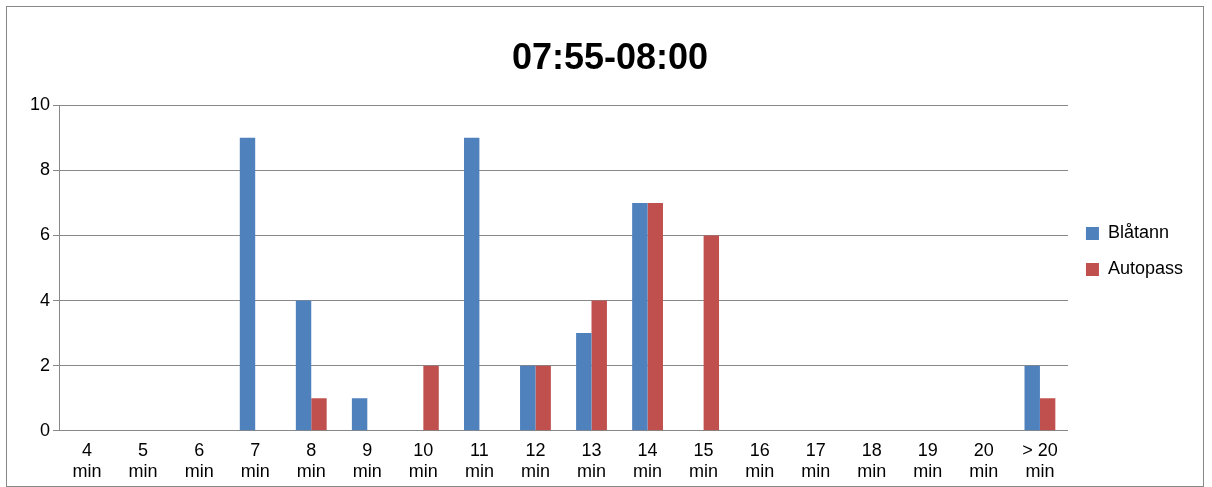 This screenshot has width=1212, height=487. I want to click on y-tick-label: 8, so click(45, 169).